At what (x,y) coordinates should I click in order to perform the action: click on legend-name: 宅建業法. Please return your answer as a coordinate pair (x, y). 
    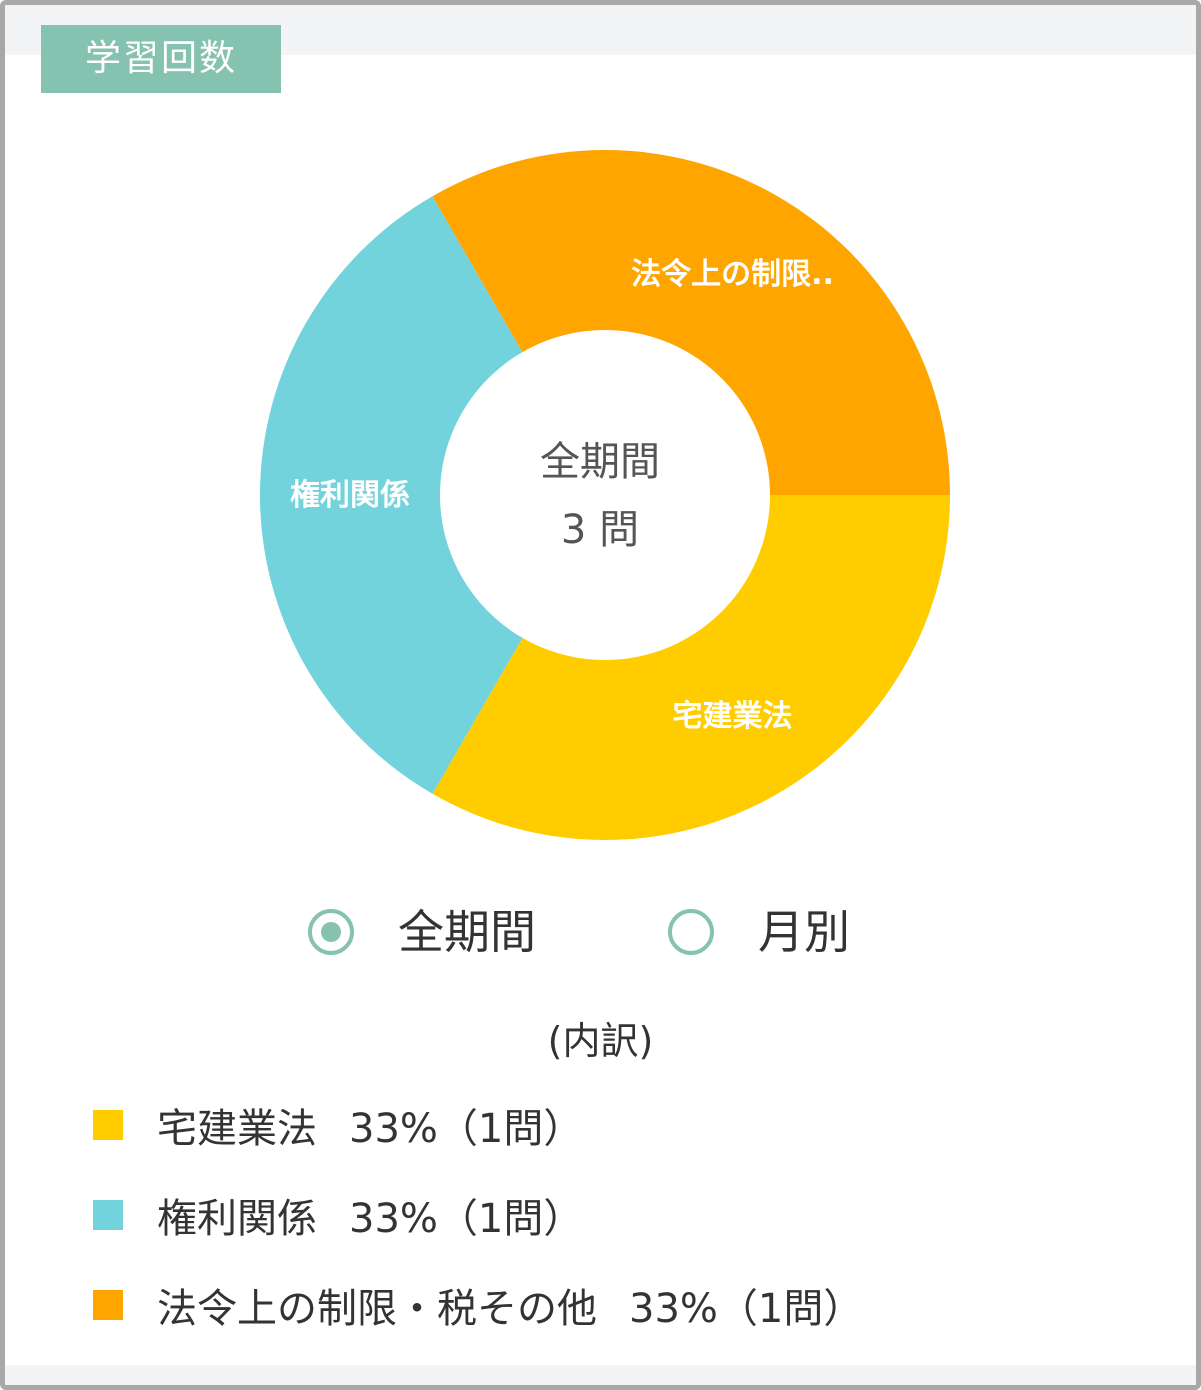
    Looking at the image, I should click on (237, 1129).